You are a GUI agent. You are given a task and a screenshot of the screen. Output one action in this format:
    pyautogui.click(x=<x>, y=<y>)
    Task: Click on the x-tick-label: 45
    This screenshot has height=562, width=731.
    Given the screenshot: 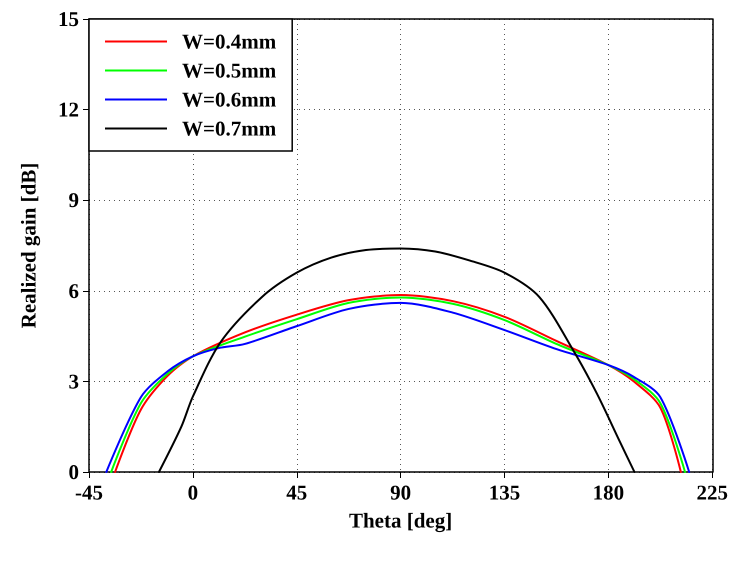 What is the action you would take?
    pyautogui.click(x=297, y=492)
    